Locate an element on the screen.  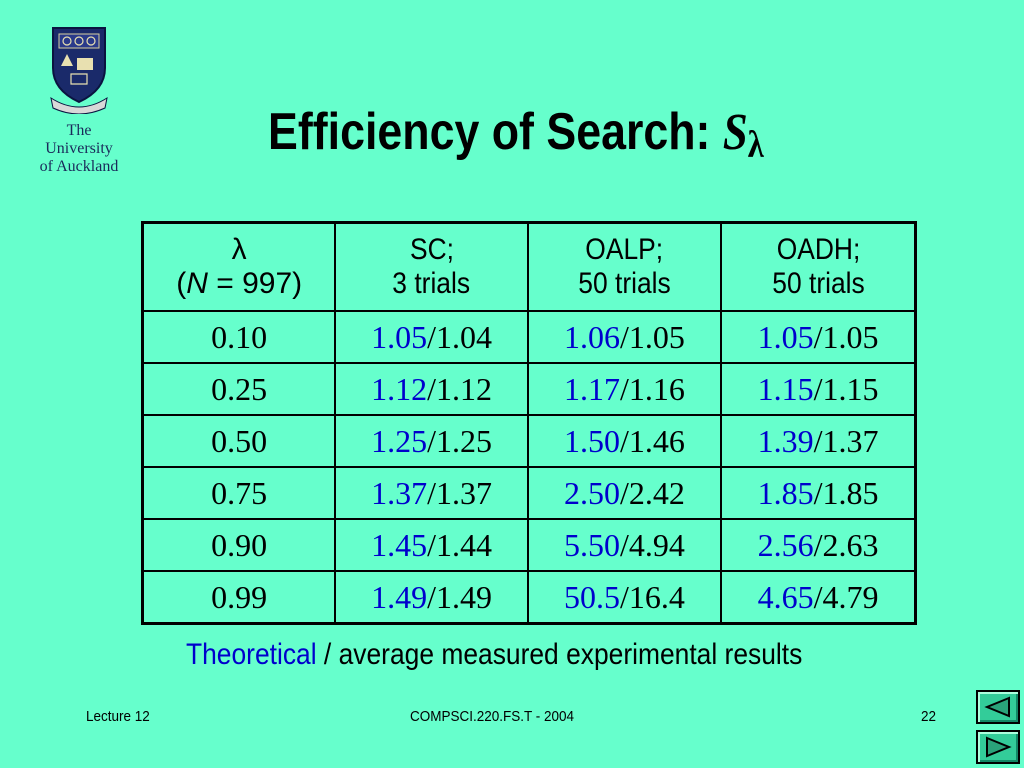
cell-oalp: 2.50/2.42 is located at coordinates (624, 493).